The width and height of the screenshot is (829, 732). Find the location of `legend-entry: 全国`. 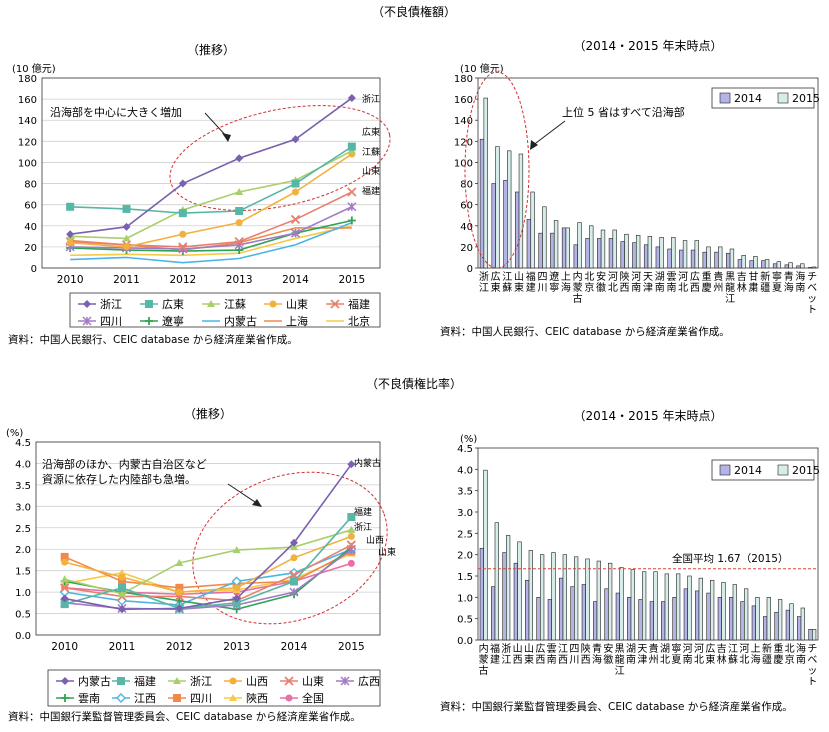

legend-entry: 全国 is located at coordinates (302, 698).